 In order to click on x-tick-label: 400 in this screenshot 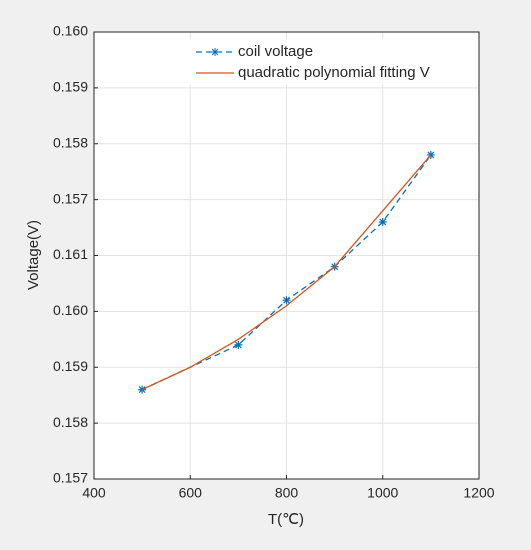, I will do `click(94, 493)`.